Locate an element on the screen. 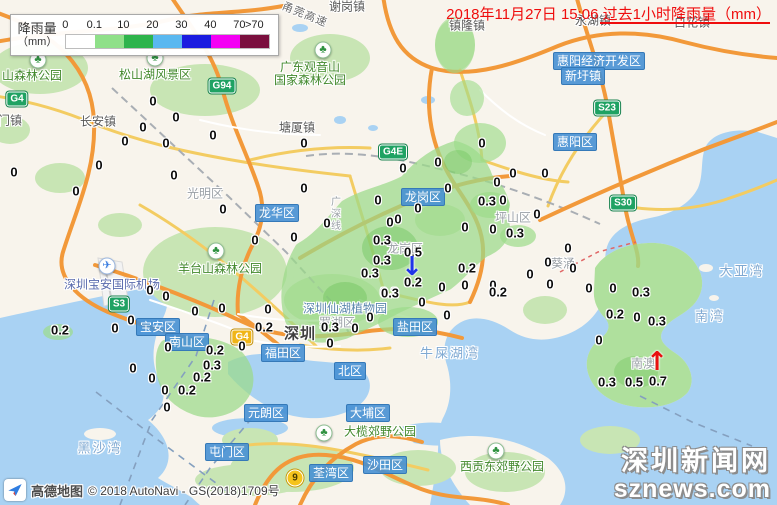  legend-tick: 0 is located at coordinates (65, 25).